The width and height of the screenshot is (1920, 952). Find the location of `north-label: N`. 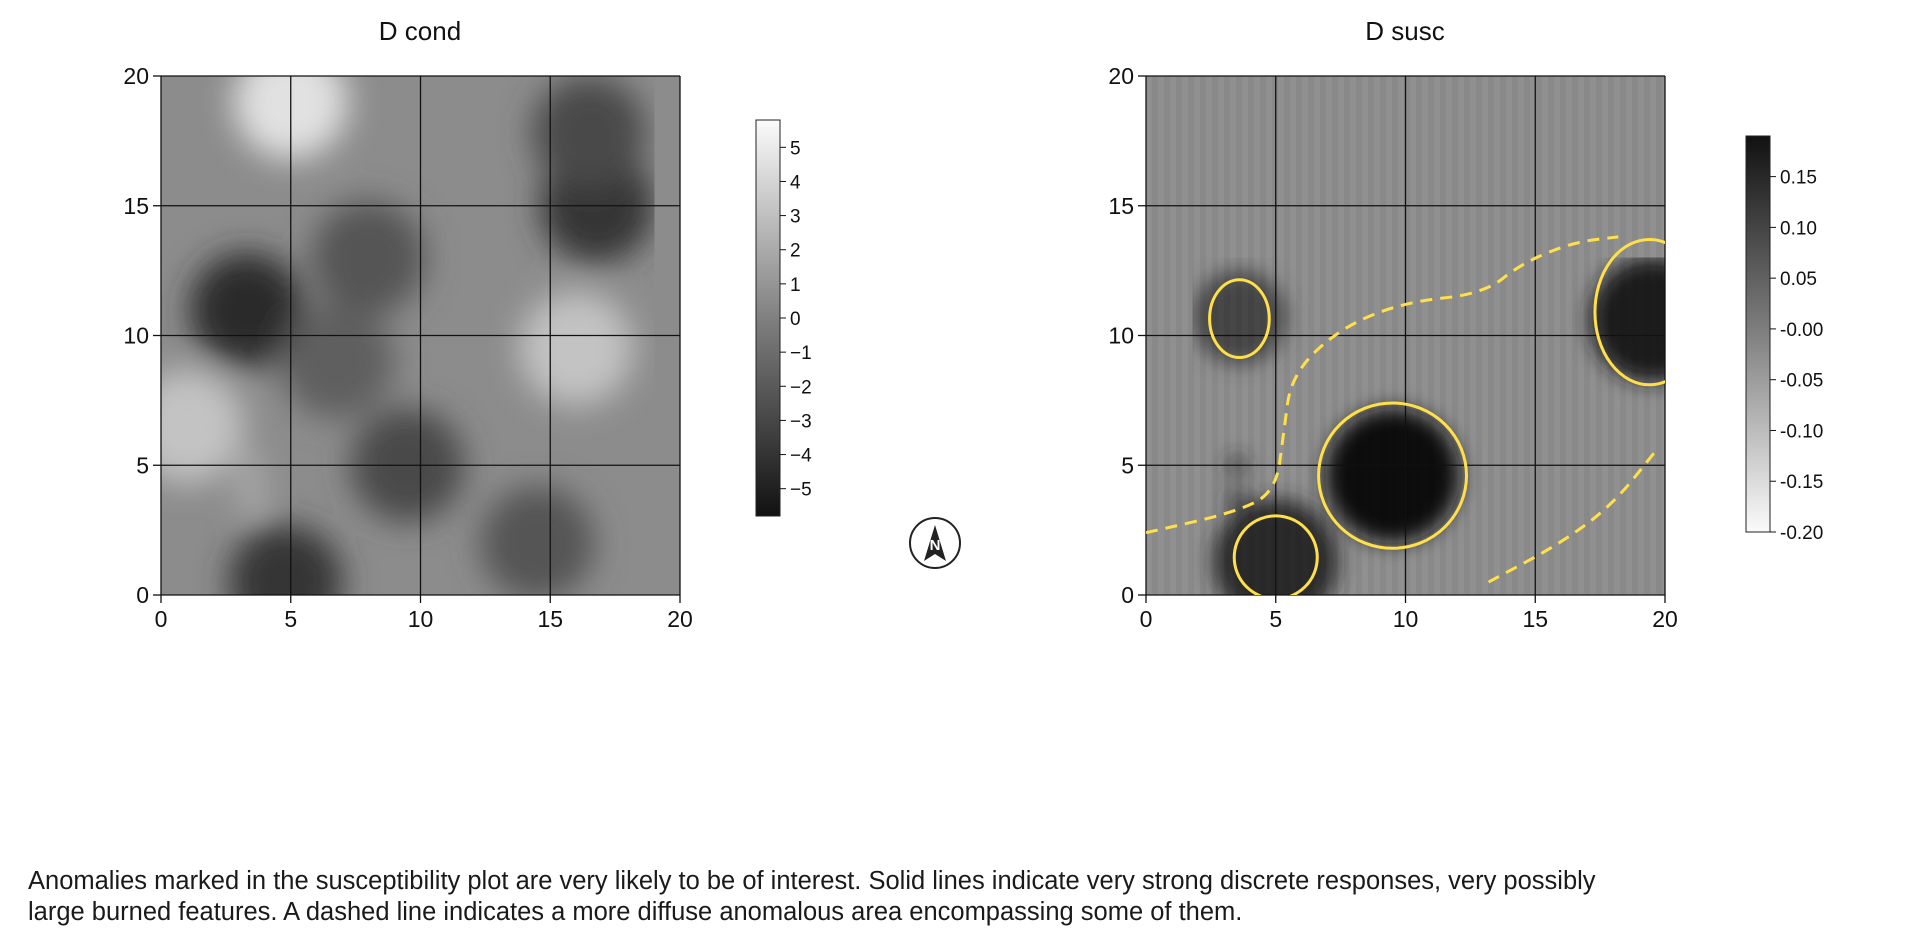

north-label: N is located at coordinates (935, 545).